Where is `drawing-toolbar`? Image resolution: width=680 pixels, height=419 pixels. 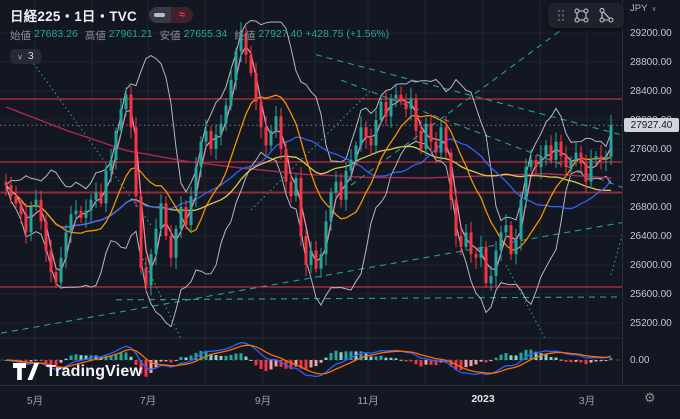
drawing-toolbar is located at coordinates (586, 15).